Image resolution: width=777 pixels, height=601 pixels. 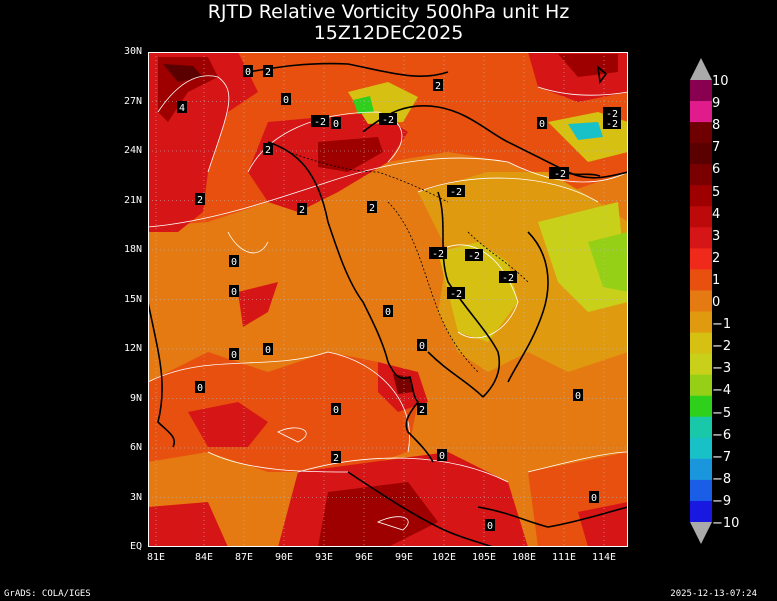 I want to click on lat-label: 15N, so click(x=132, y=299).